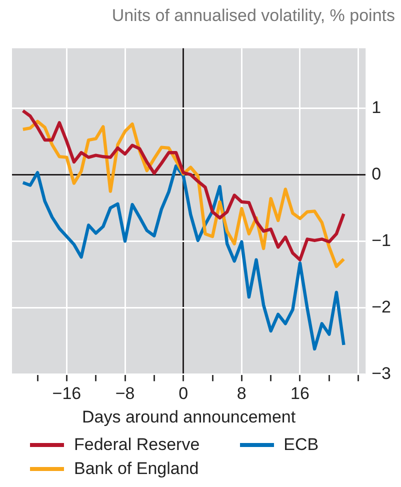 This screenshot has height=487, width=401. What do you see at coordinates (377, 174) in the screenshot?
I see `y-tick-label: 0` at bounding box center [377, 174].